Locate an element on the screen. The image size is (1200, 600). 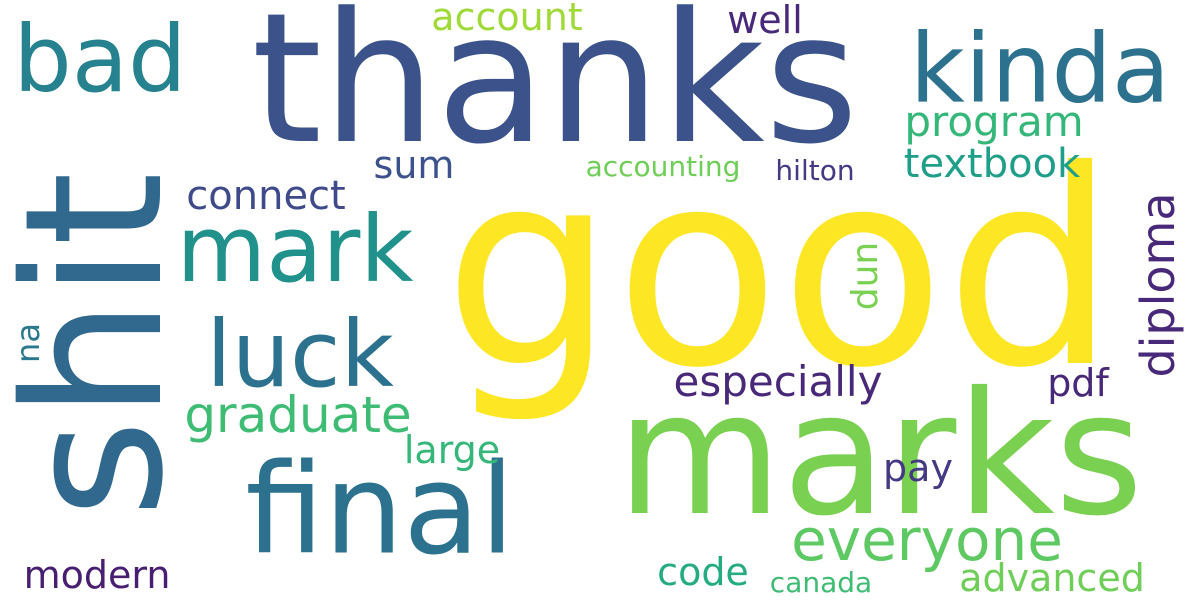
word-mark: mark is located at coordinates (295, 249).